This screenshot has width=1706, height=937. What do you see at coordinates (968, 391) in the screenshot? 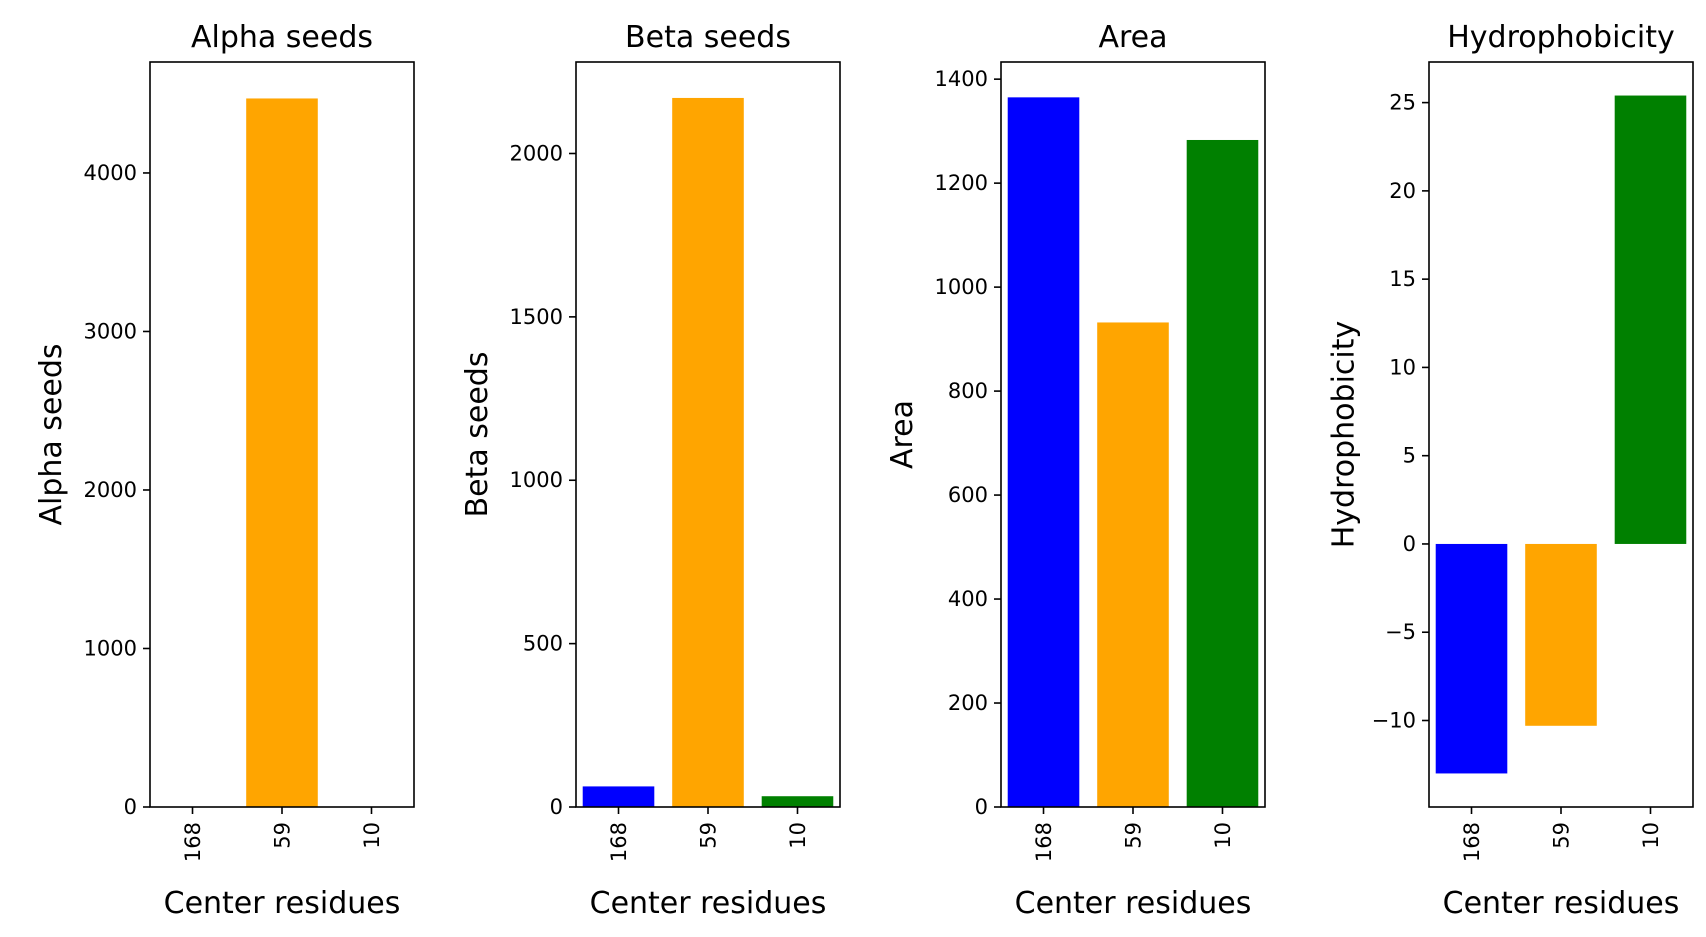
I see `y-tick-label: 800` at bounding box center [968, 391].